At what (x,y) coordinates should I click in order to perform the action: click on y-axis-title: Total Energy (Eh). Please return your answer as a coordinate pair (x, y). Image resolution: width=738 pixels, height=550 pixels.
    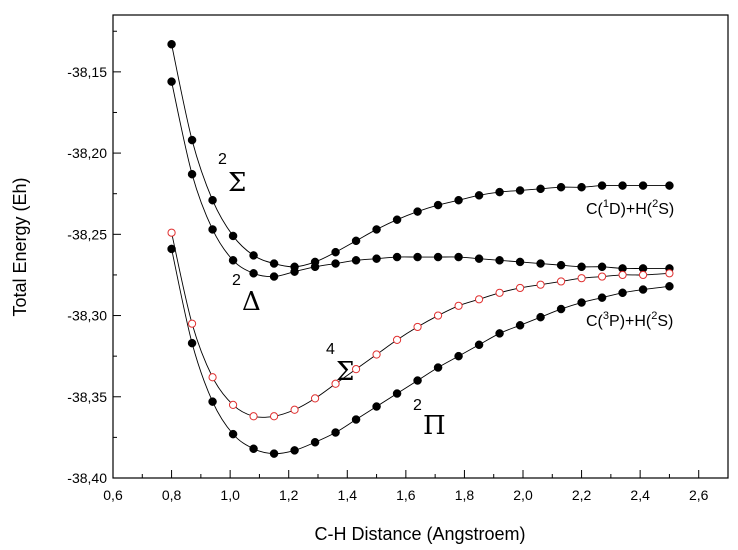
    Looking at the image, I should click on (20, 246).